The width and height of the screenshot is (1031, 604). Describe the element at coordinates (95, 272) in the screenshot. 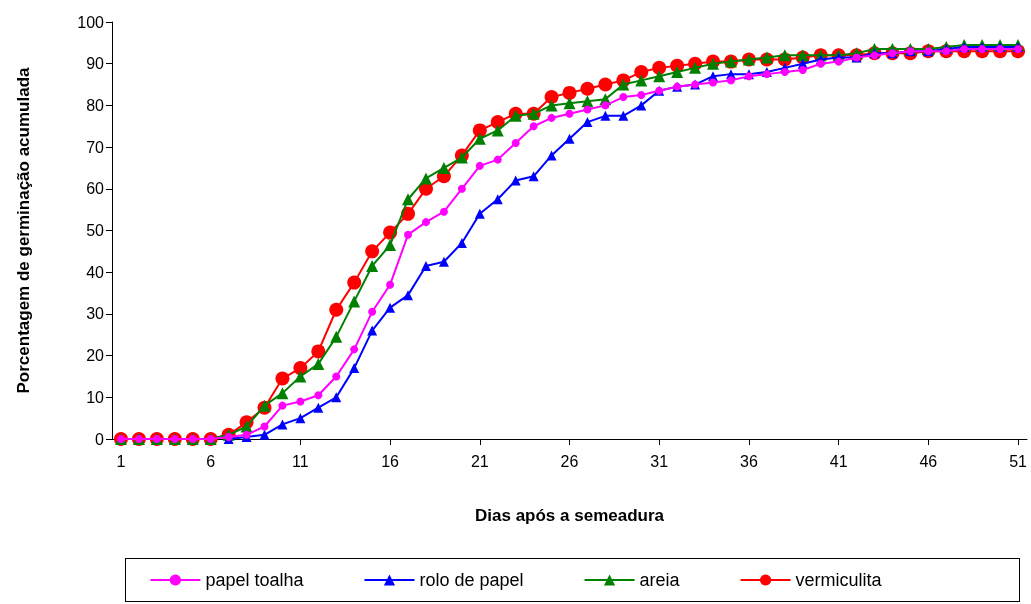

I see `y-tick-label: 40` at that location.